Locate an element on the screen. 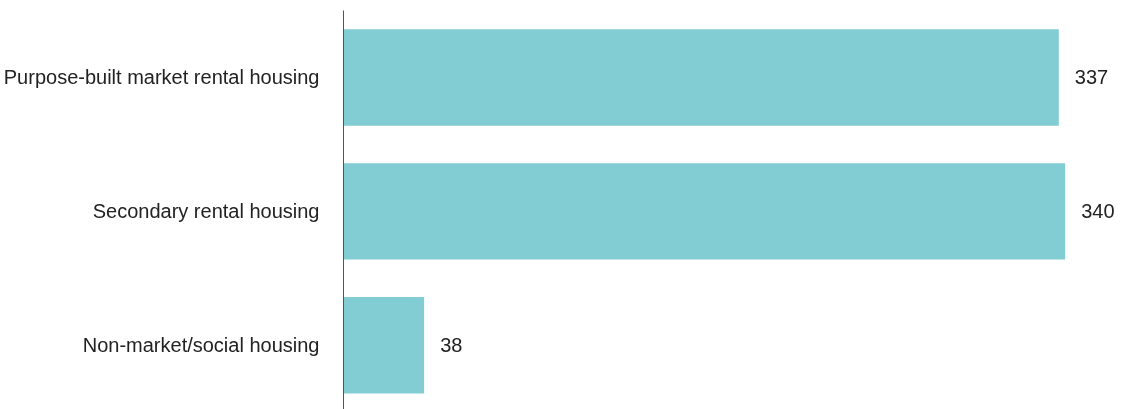  y-tick-label: Secondary rental housing is located at coordinates (206, 211).